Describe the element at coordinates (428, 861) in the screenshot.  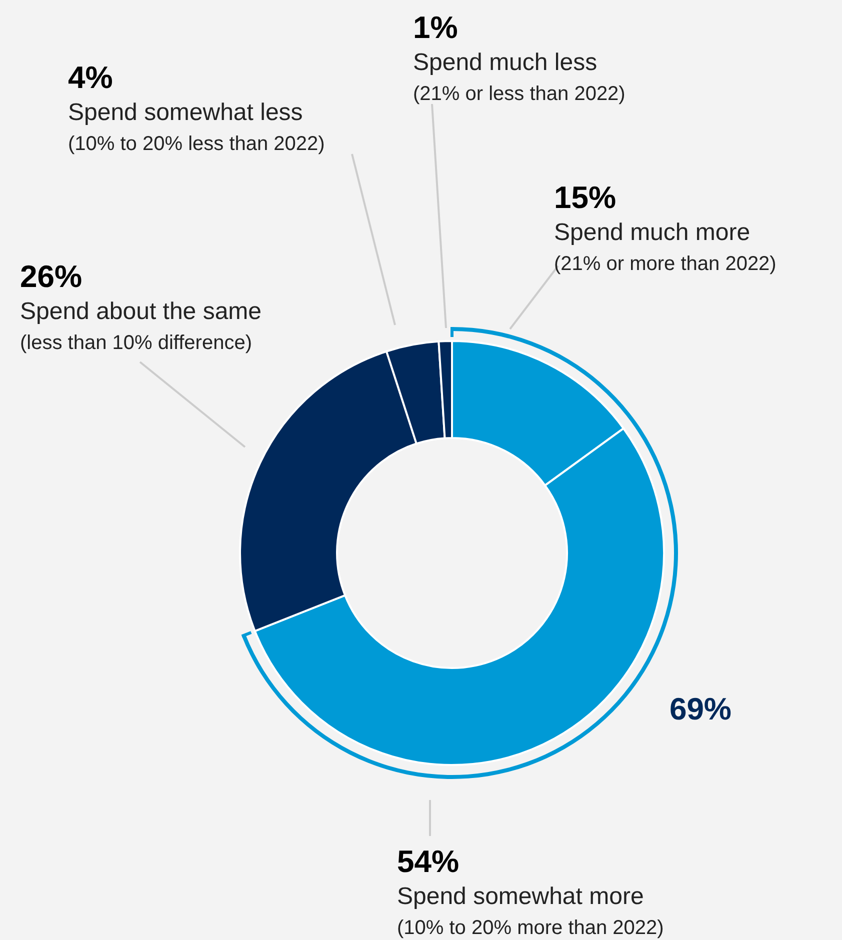
I see `data-label: 54%` at that location.